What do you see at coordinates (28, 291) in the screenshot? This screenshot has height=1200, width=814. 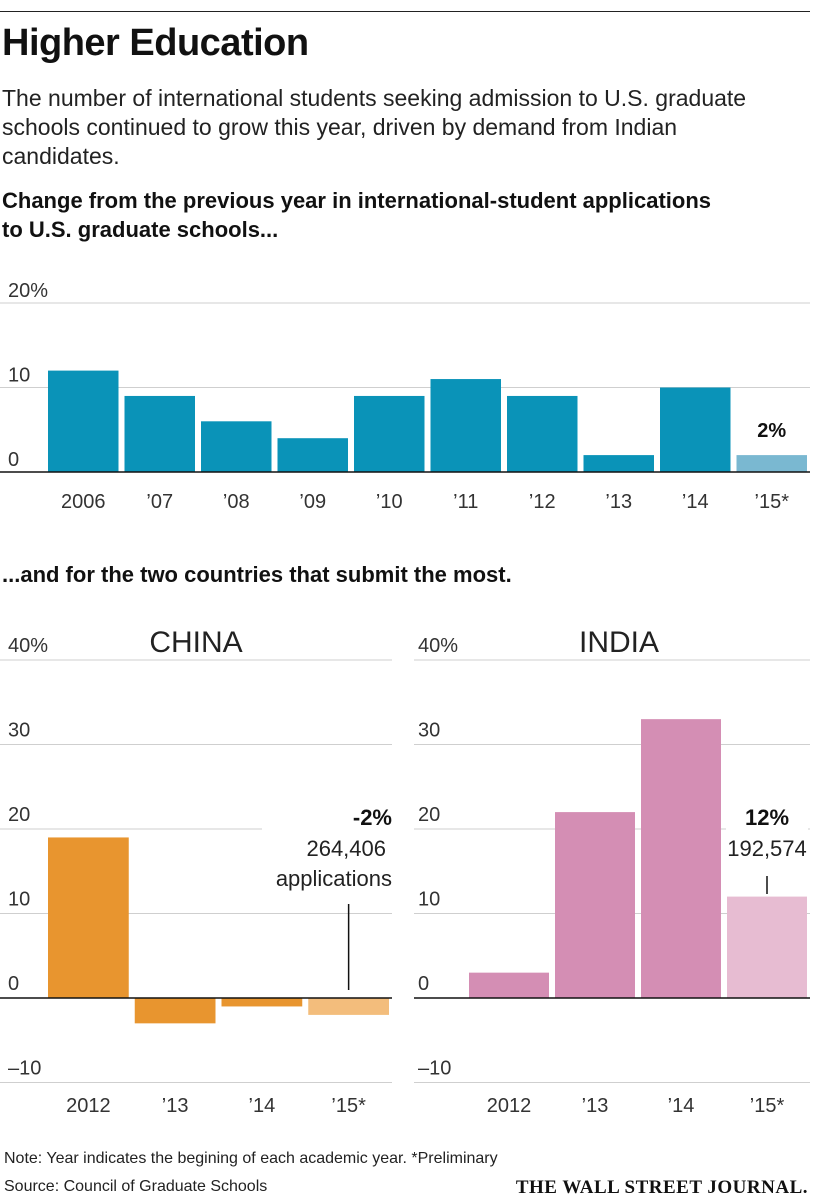 I see `y-tick-label: 20%` at bounding box center [28, 291].